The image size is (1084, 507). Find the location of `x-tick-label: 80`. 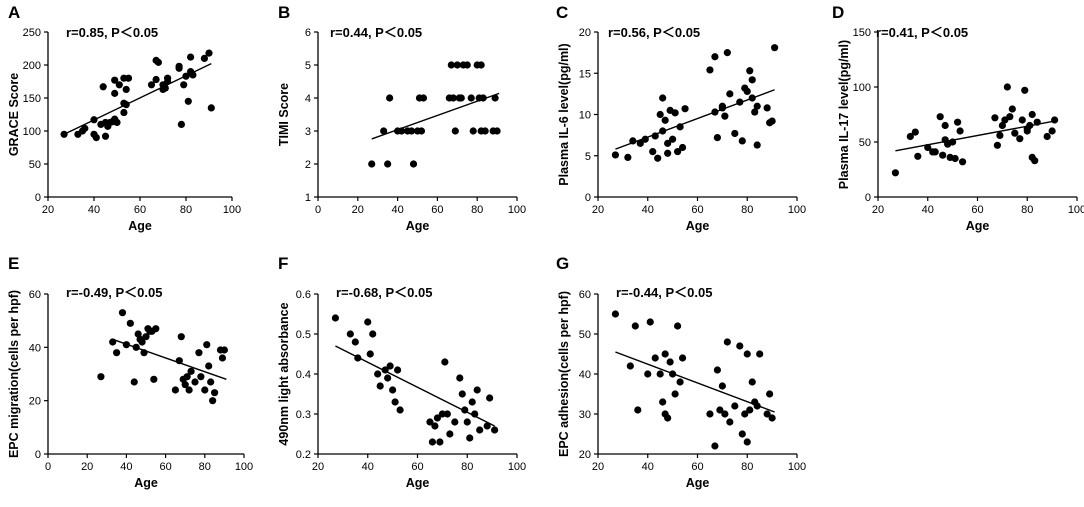

x-tick-label: 80 is located at coordinates (747, 210).